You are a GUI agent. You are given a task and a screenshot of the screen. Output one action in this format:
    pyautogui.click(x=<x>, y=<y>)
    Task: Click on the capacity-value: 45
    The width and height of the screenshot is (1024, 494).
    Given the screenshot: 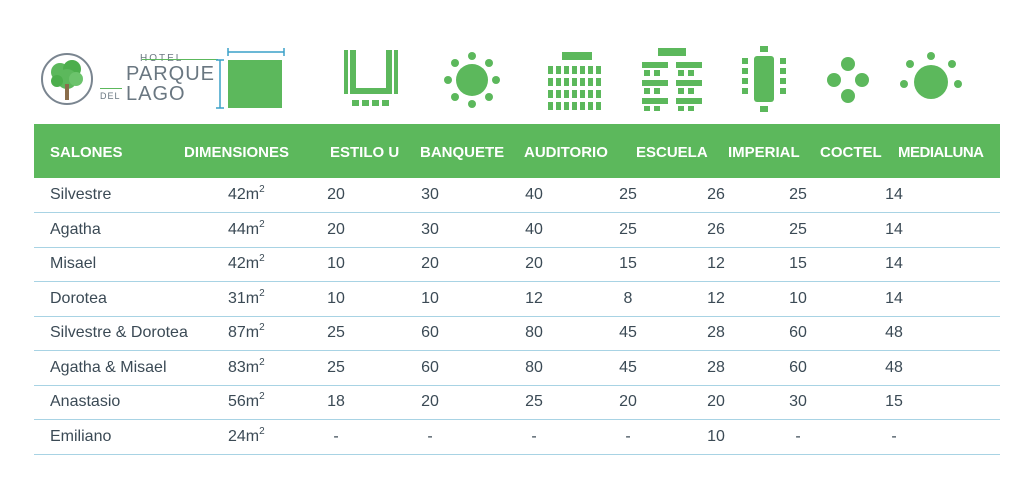 What is the action you would take?
    pyautogui.click(x=628, y=332)
    